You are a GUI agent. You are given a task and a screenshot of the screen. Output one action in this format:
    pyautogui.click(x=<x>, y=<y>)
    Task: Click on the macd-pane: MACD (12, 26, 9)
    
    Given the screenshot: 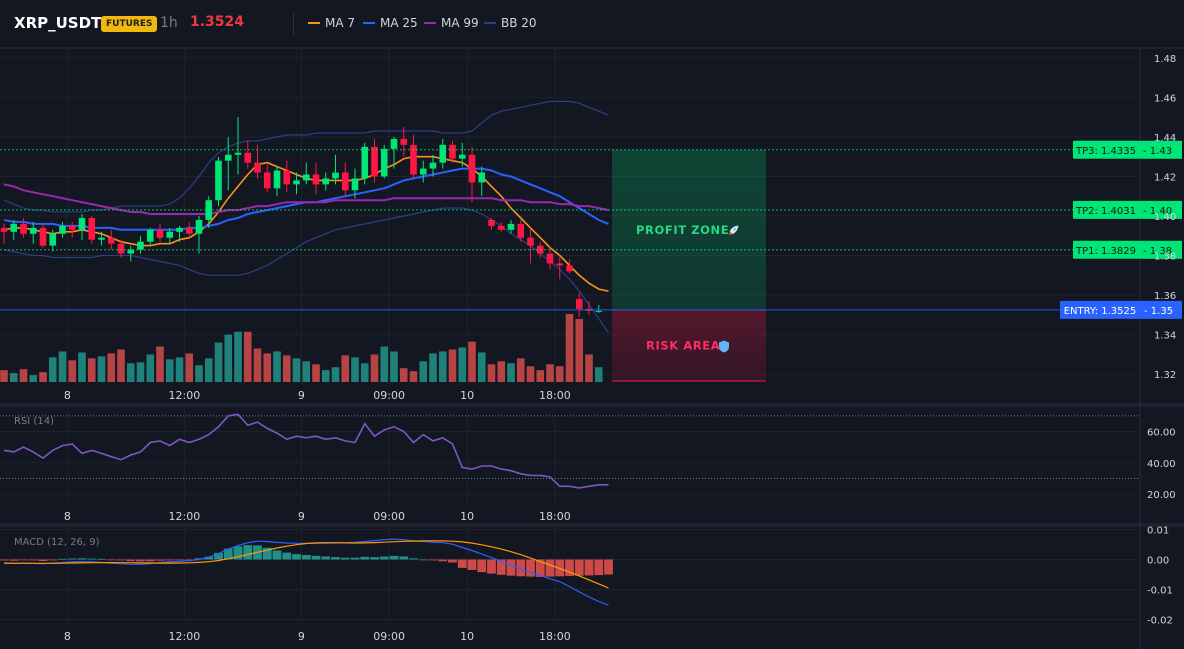 What is the action you would take?
    pyautogui.click(x=306, y=571)
    